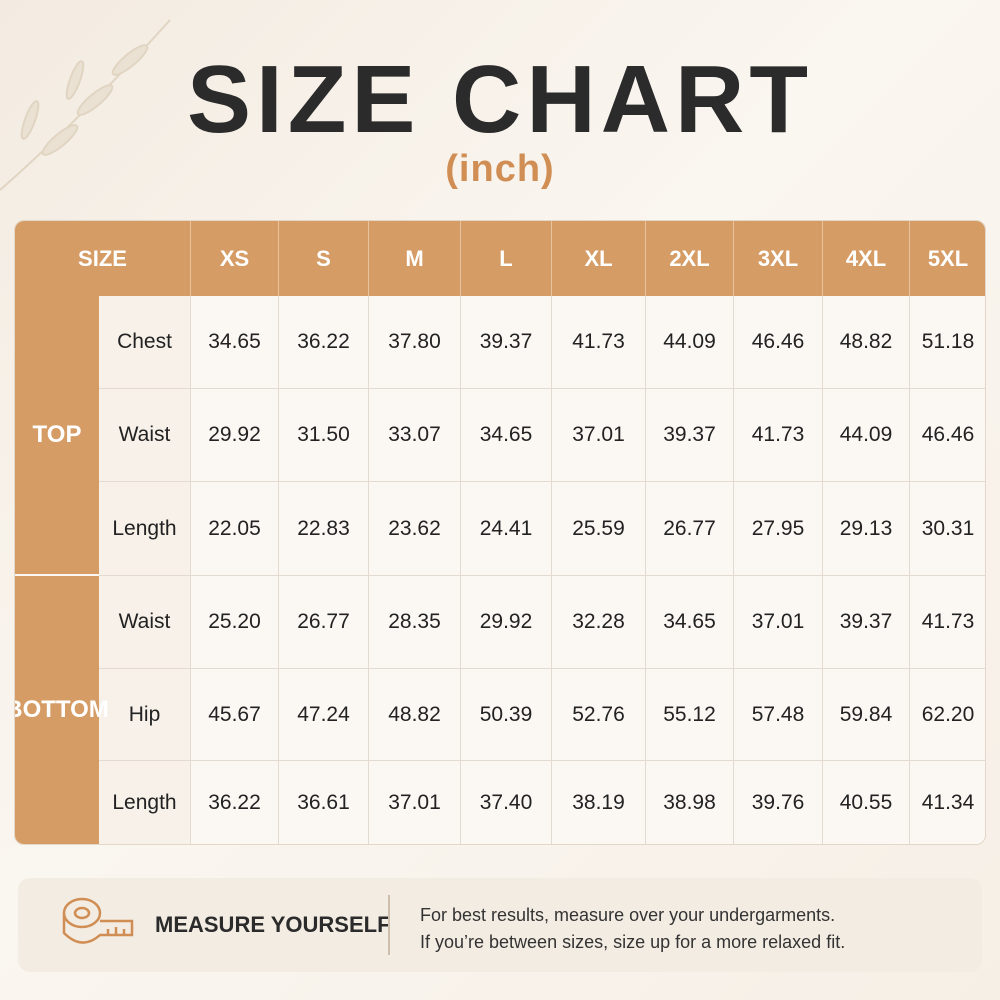 The height and width of the screenshot is (1000, 1000). I want to click on size-header: S, so click(324, 258).